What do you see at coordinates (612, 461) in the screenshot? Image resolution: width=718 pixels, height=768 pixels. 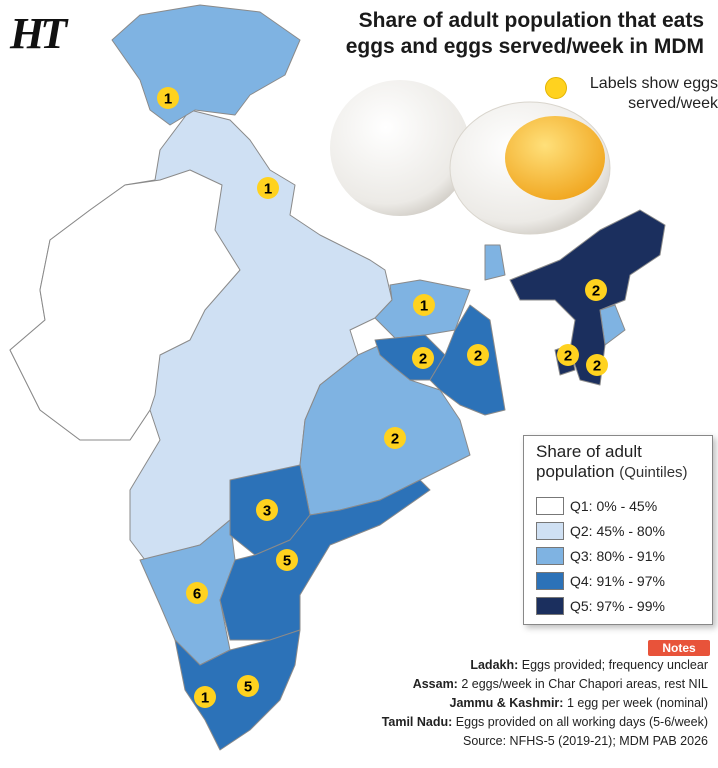 I see `legend-title: Share of adult population (Quintiles)` at bounding box center [612, 461].